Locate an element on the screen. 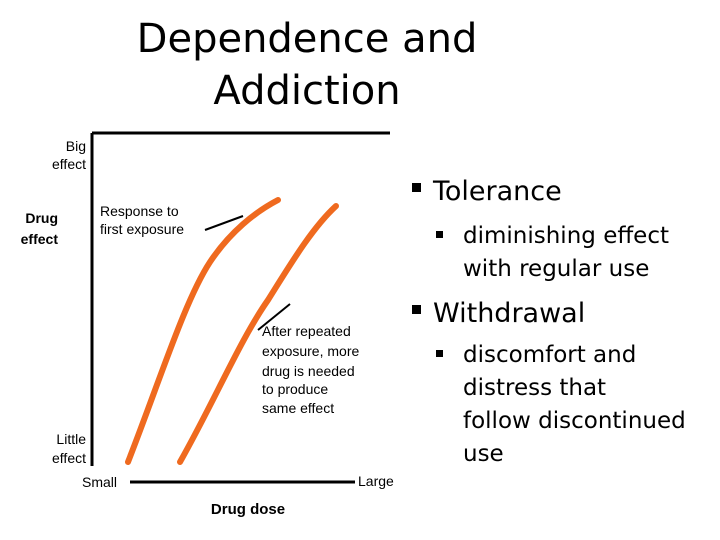 The image size is (720, 540). title-line: Addiction is located at coordinates (306, 91).